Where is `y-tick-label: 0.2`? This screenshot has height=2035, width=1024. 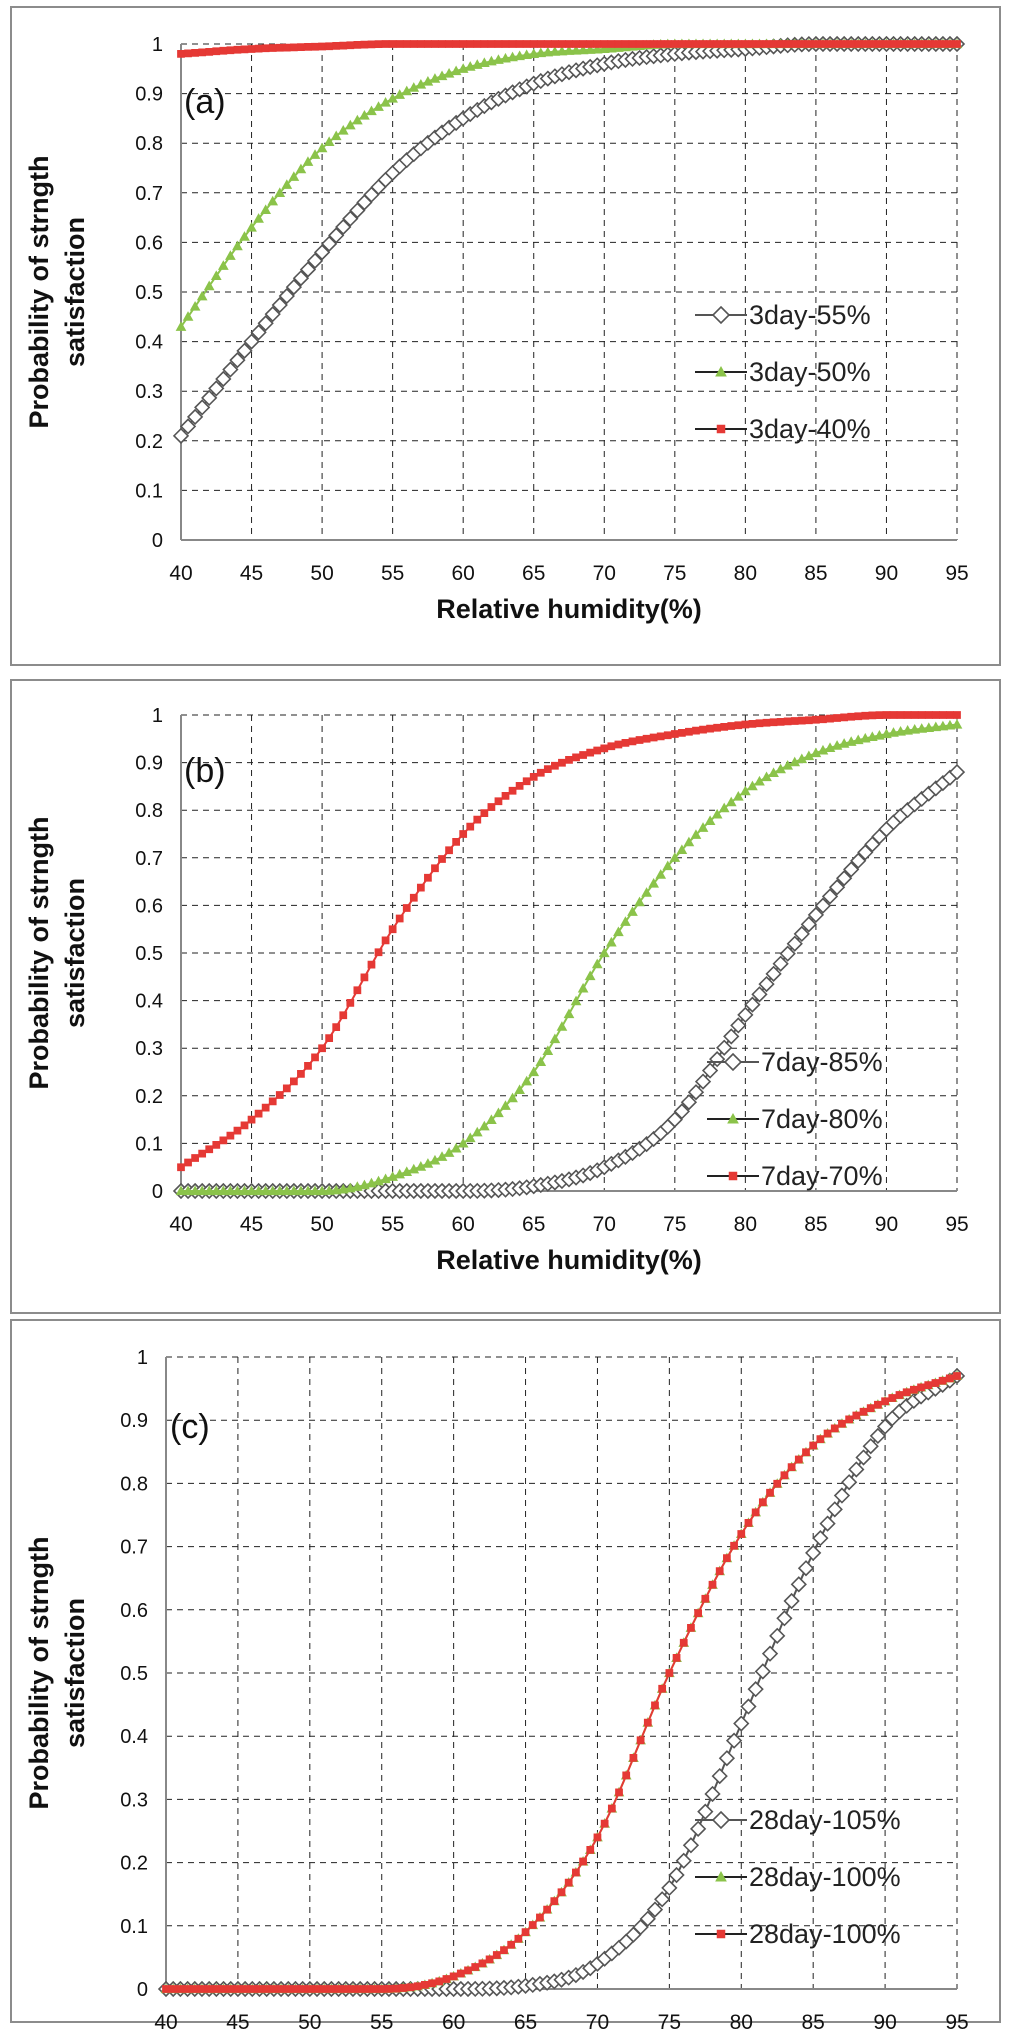 y-tick-label: 0.2 is located at coordinates (134, 1864).